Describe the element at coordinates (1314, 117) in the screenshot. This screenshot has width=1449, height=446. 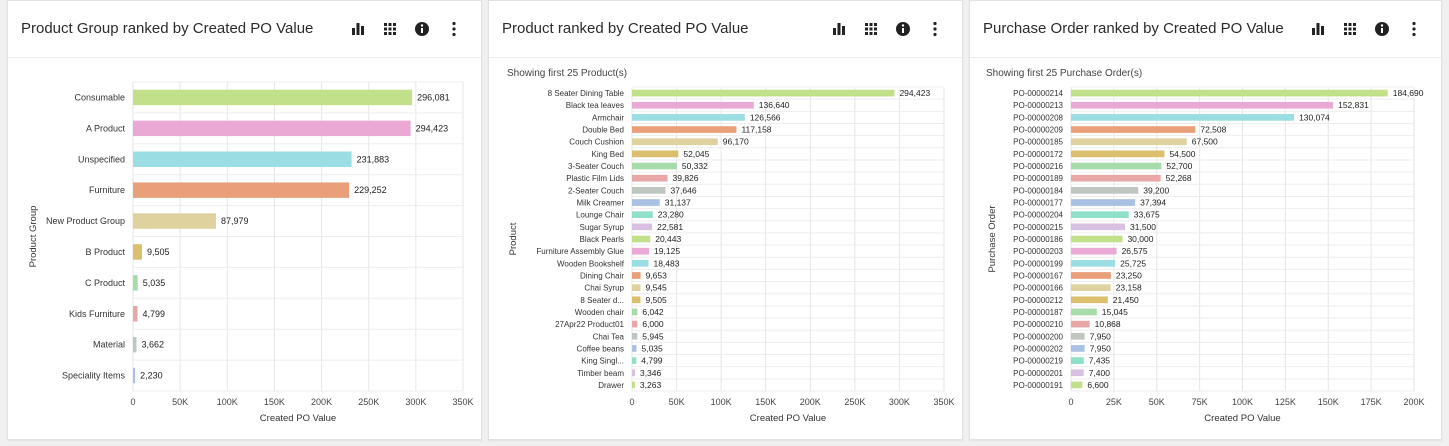
I see `value-label: 130,074` at that location.